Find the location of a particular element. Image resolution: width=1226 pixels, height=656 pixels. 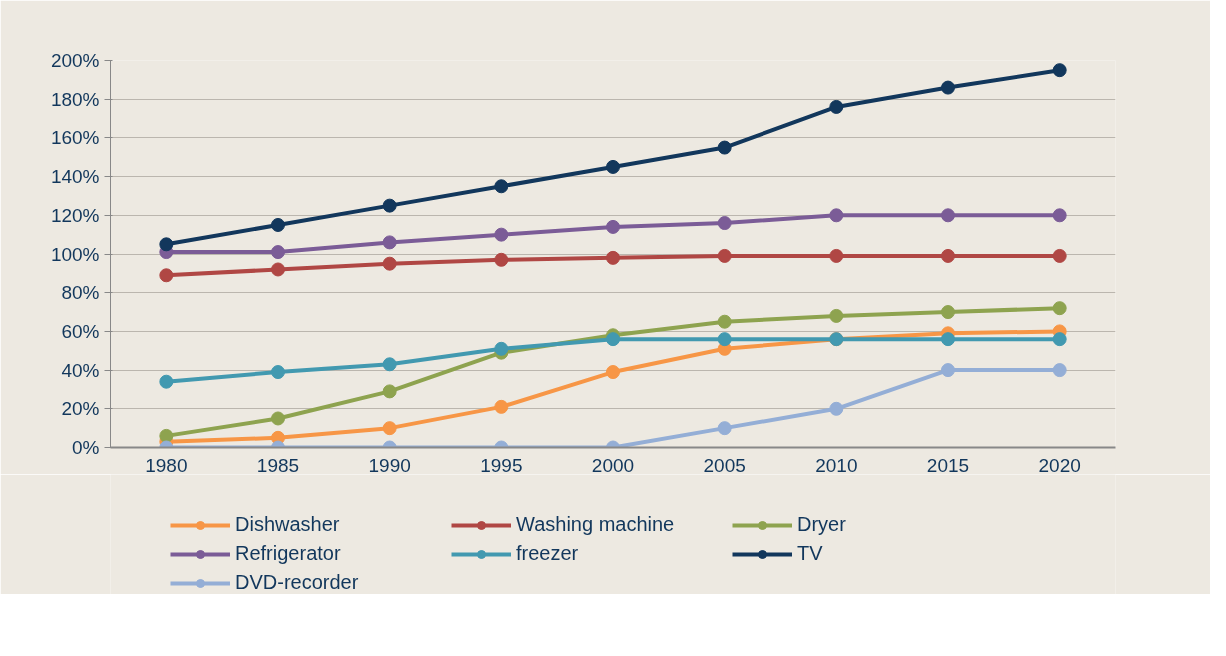

x-tick-label: 2000 is located at coordinates (613, 465).